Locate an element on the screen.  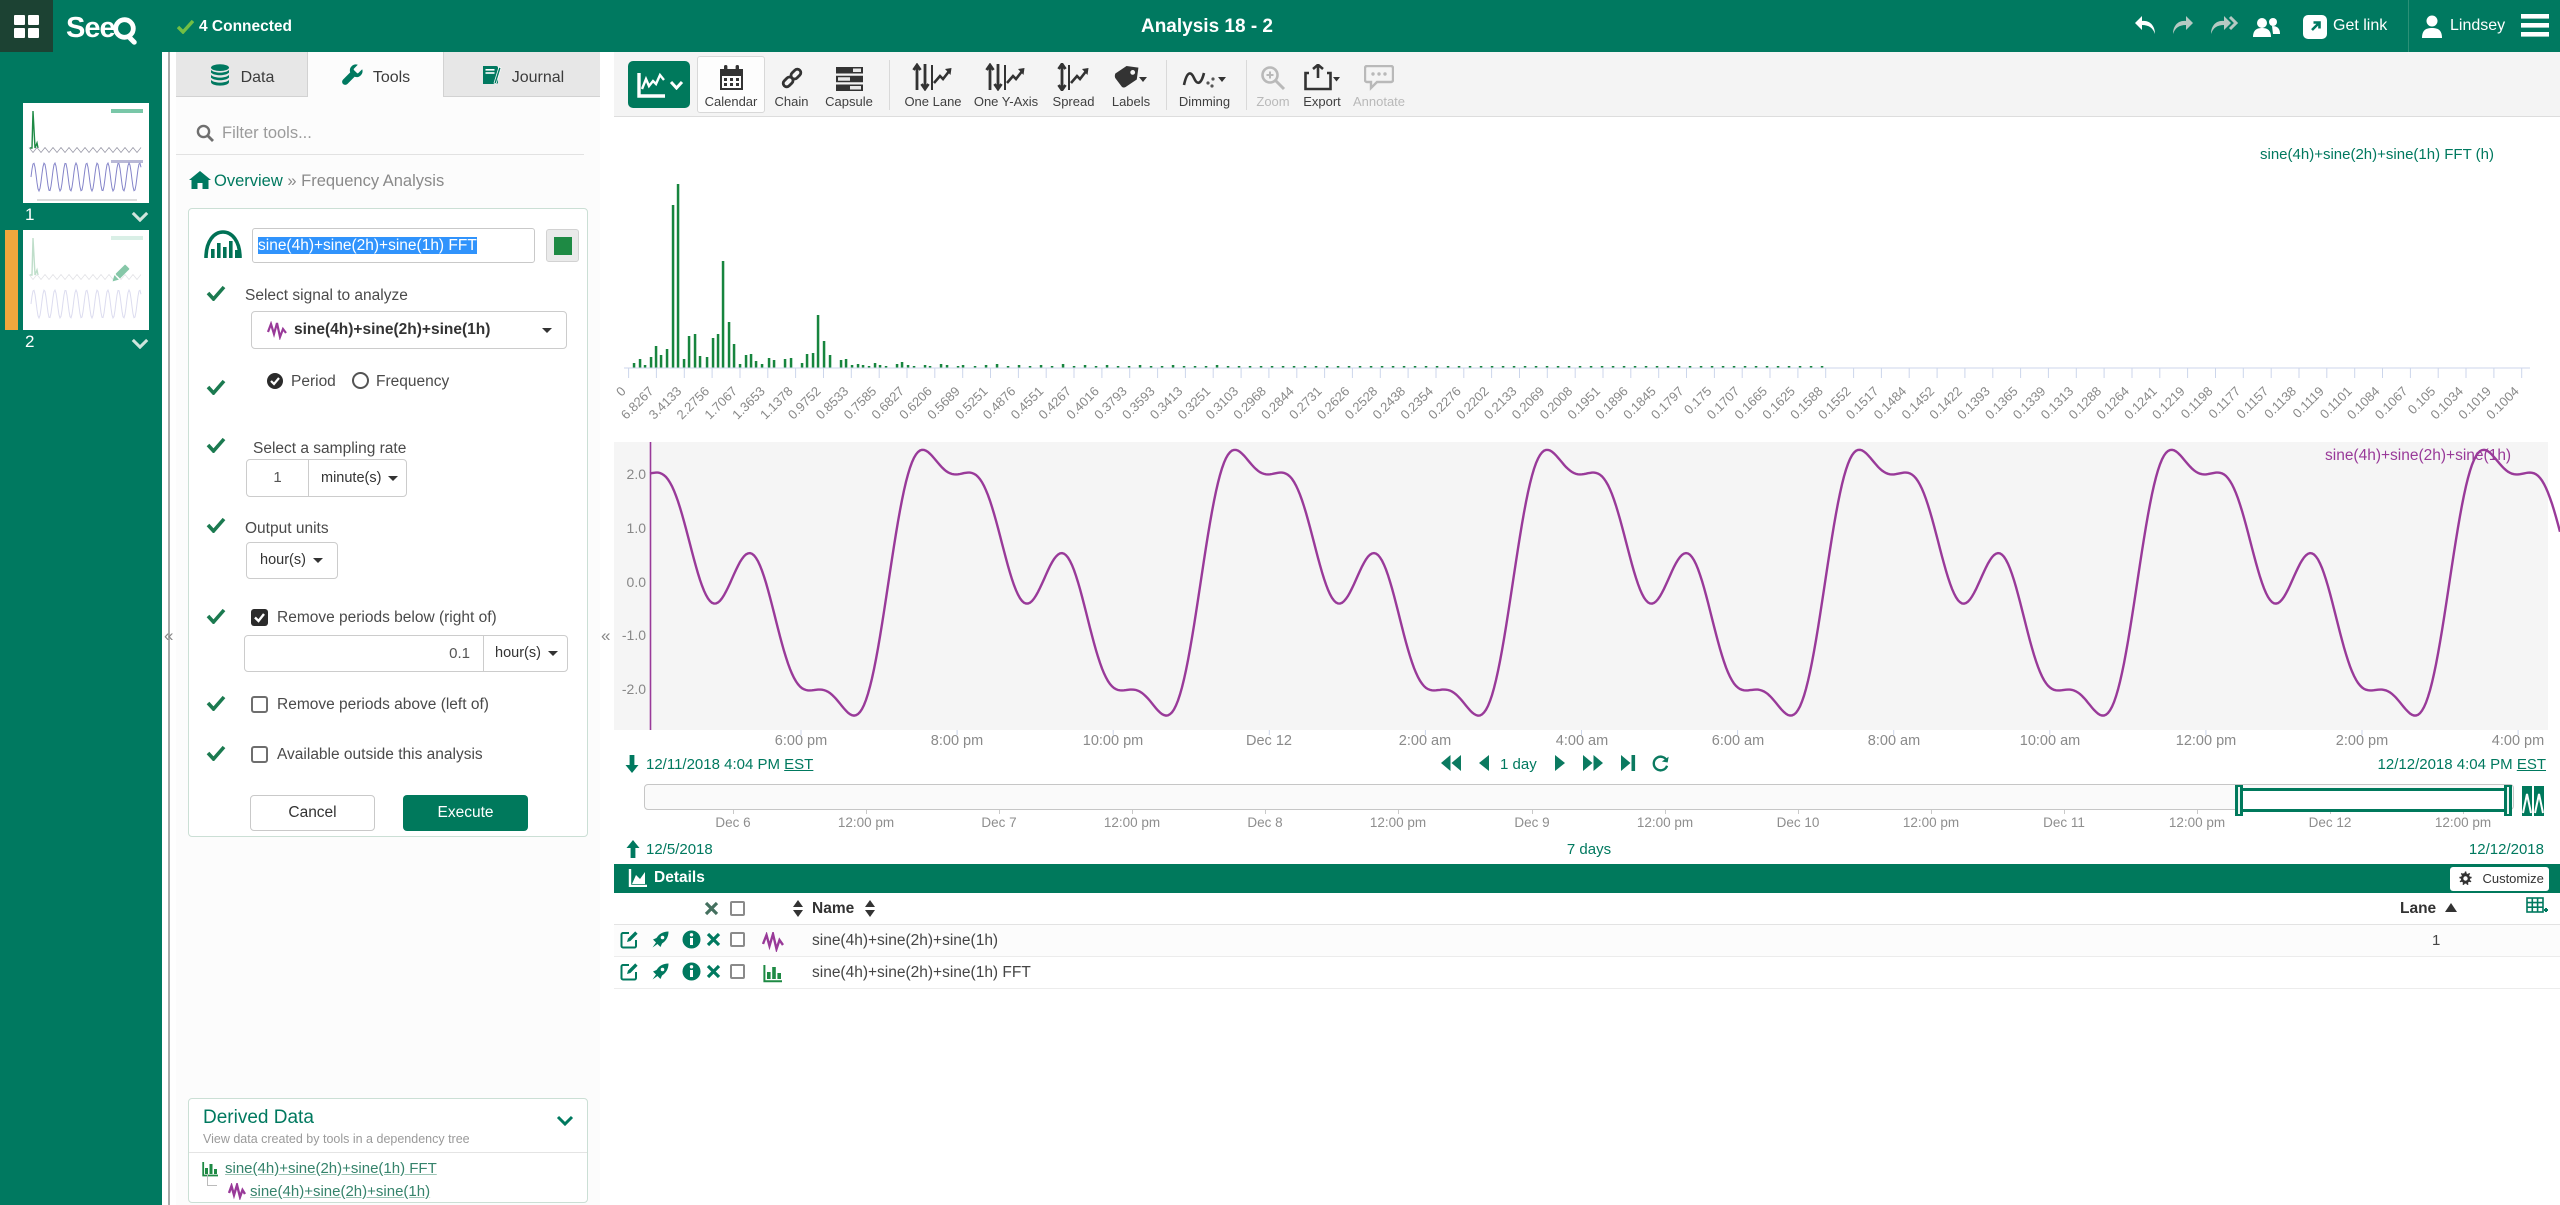
svg-text: 0.1138 is located at coordinates (2280, 403).